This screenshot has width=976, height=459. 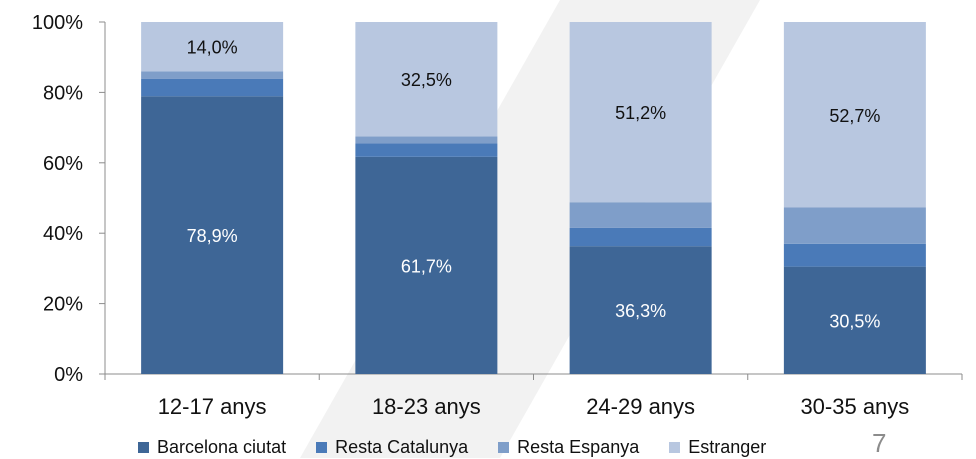 I want to click on y-tick-label: 60%, so click(x=63, y=164).